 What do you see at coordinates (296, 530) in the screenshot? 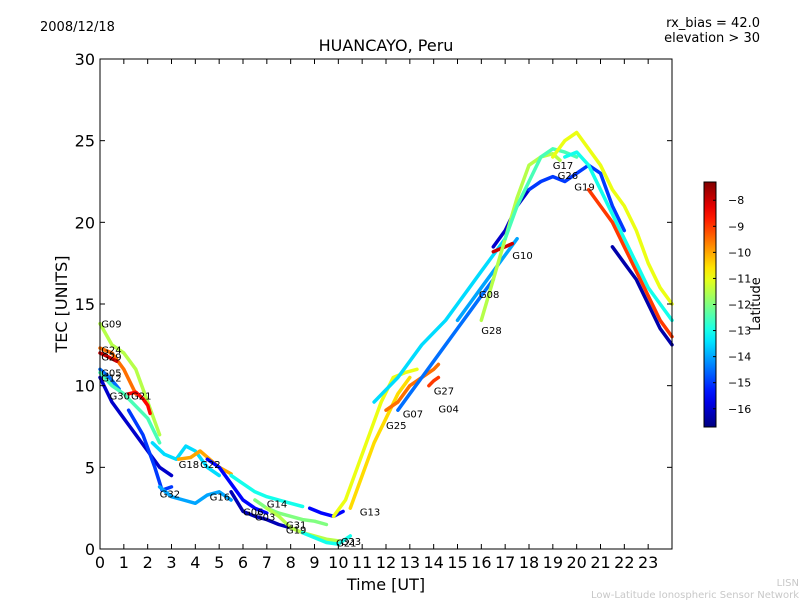
I see `prn-label: G19` at bounding box center [296, 530].